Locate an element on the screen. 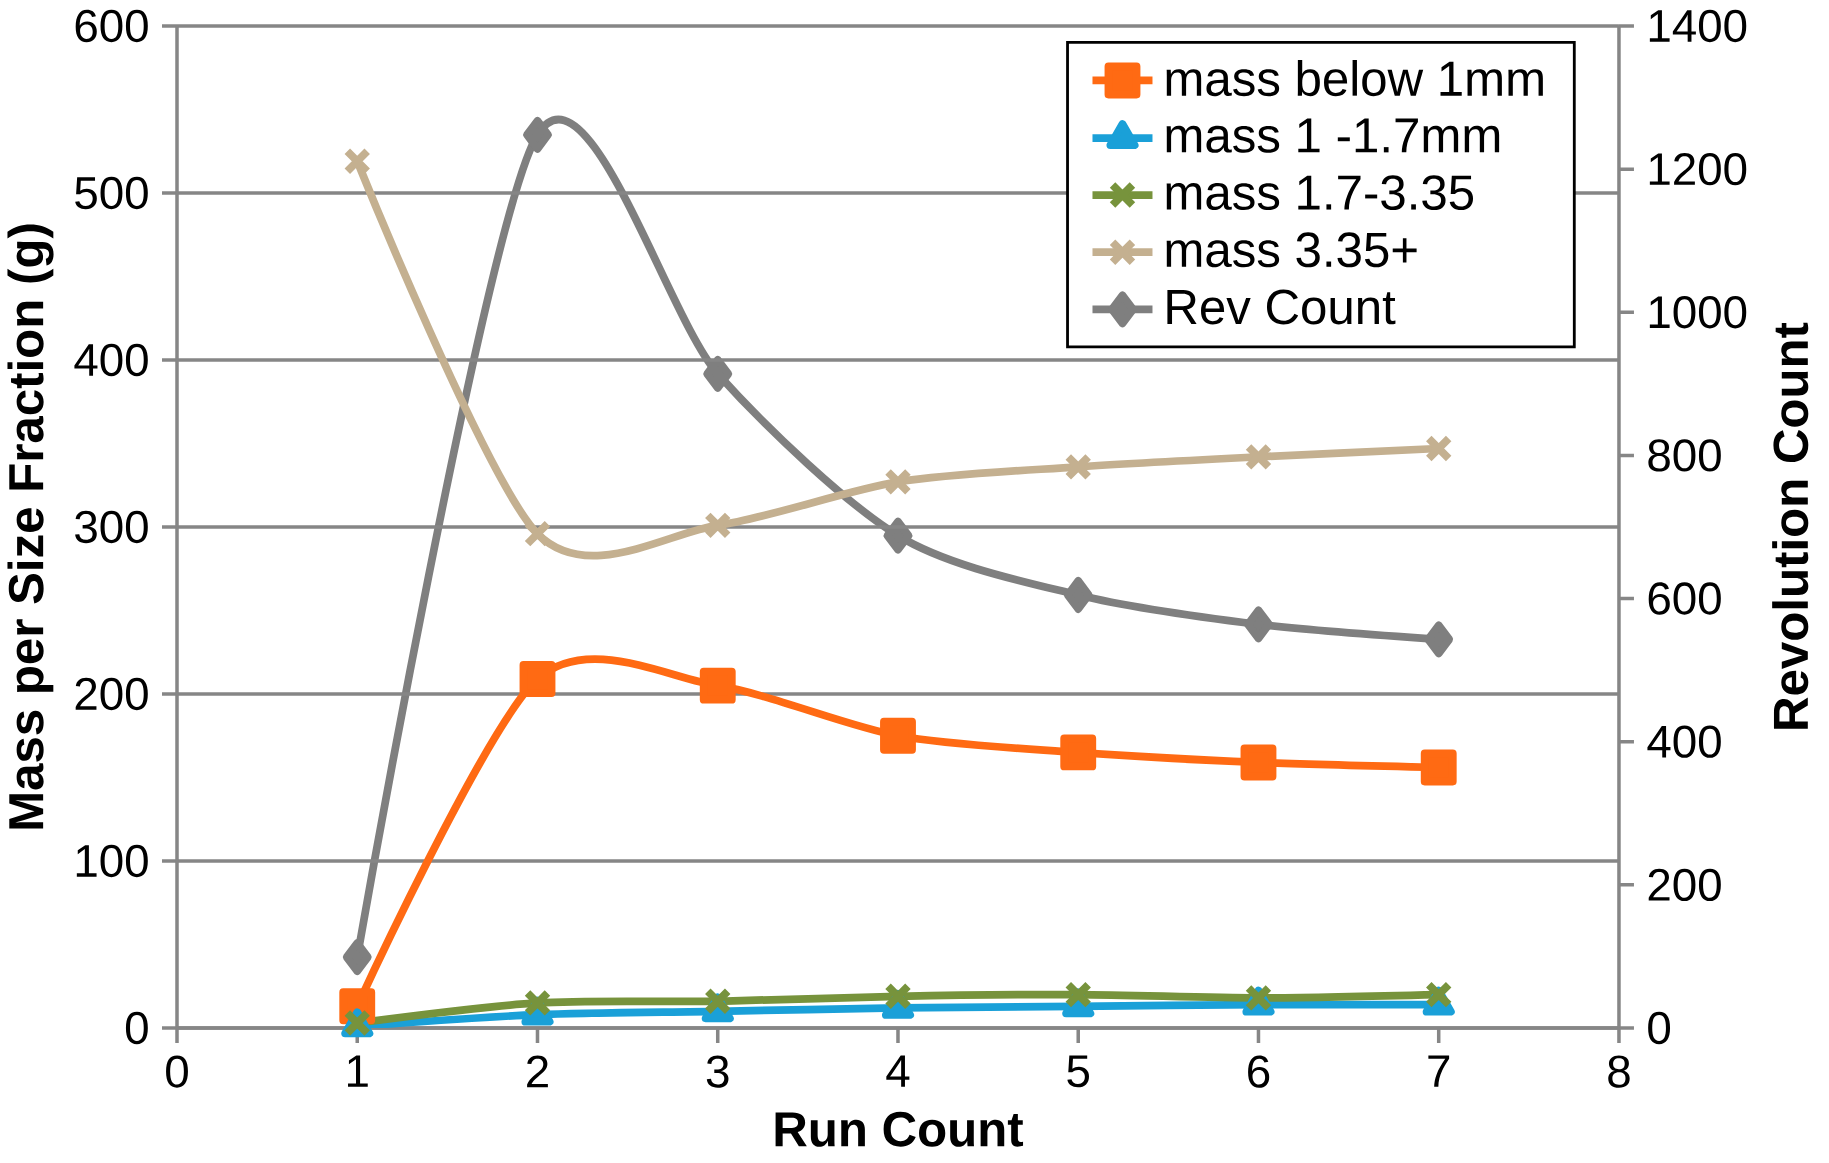 The height and width of the screenshot is (1163, 1829). legend-label: mass below 1mm is located at coordinates (1354, 78).